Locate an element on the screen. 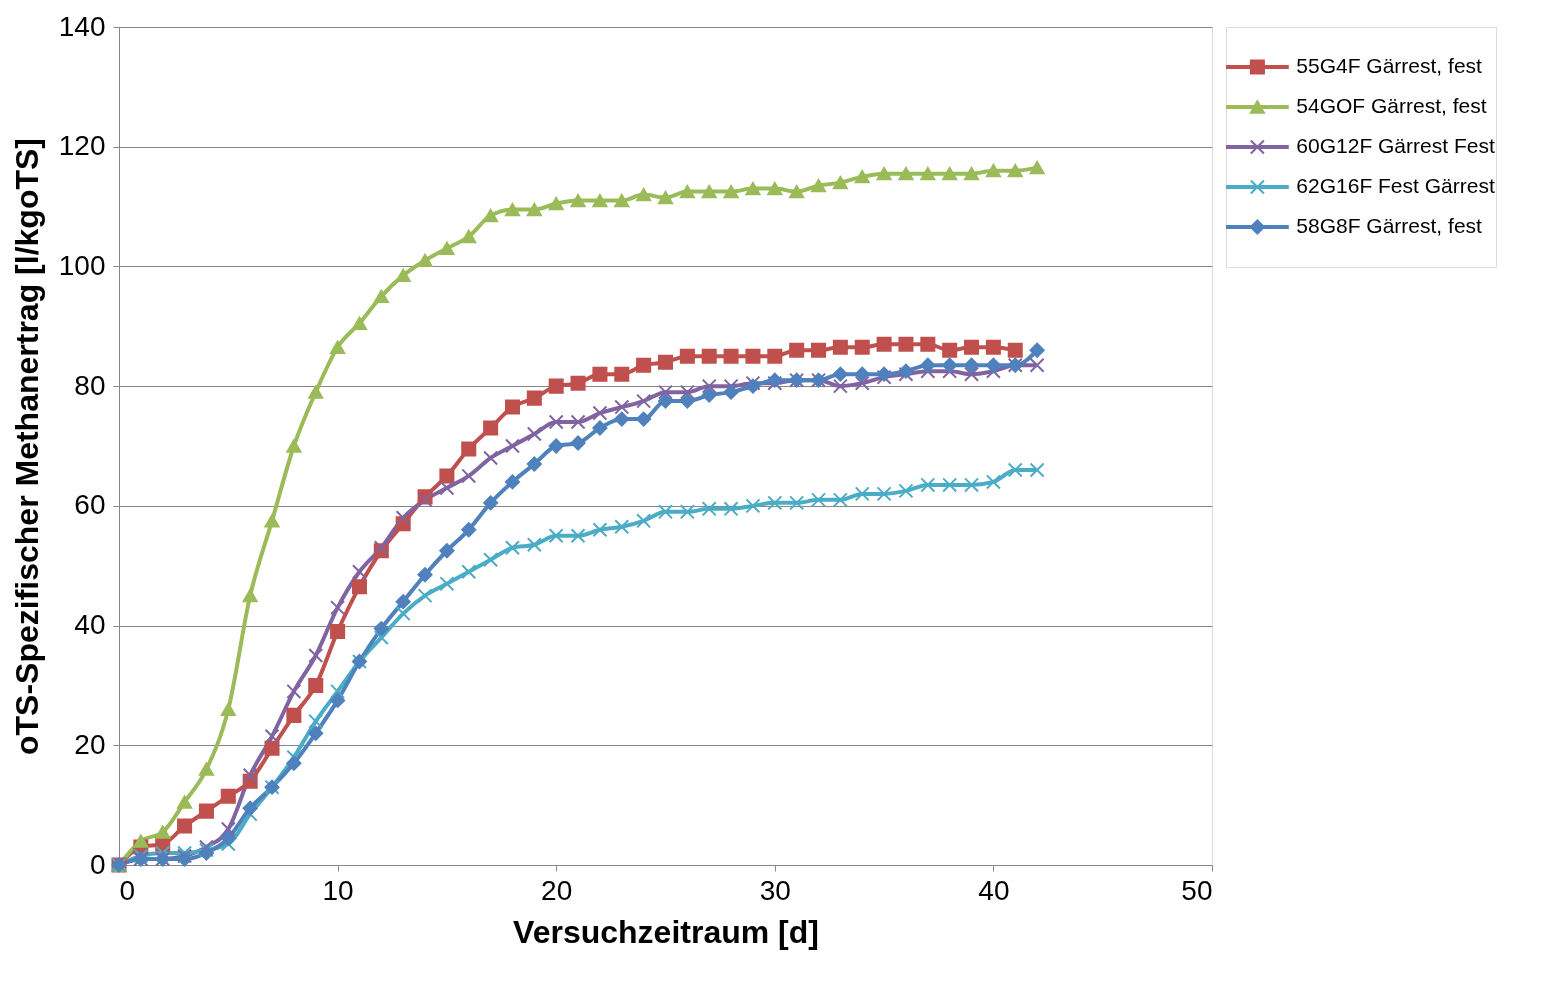  y-tick-label: 60 is located at coordinates (90, 505).